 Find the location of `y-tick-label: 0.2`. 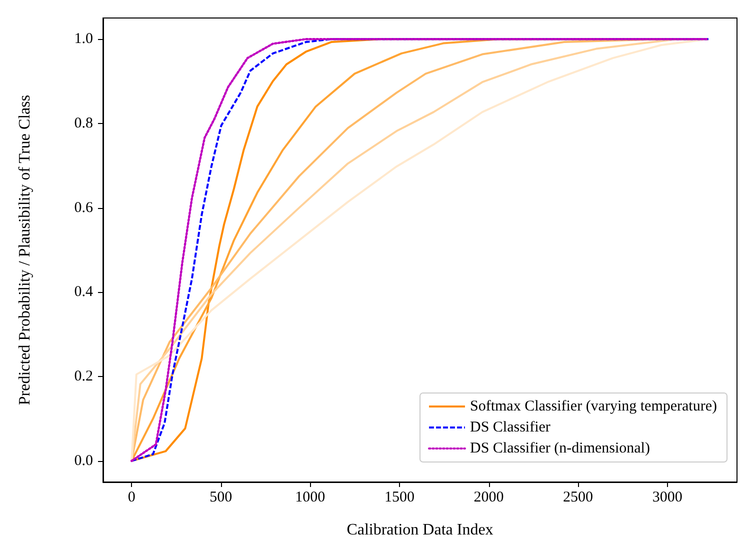

y-tick-label: 0.2 is located at coordinates (83, 376).